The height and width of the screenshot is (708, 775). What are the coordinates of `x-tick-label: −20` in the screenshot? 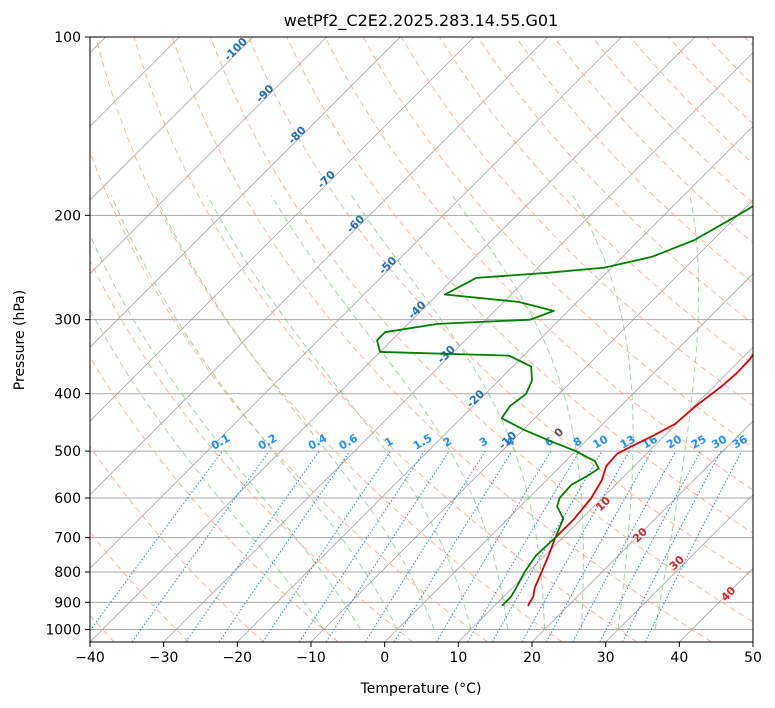 It's located at (238, 658).